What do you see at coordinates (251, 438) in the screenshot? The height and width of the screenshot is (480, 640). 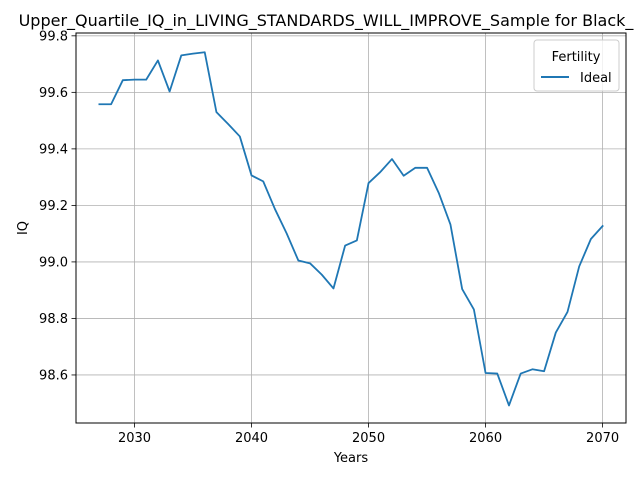 I see `x-tick-label: 2040` at bounding box center [251, 438].